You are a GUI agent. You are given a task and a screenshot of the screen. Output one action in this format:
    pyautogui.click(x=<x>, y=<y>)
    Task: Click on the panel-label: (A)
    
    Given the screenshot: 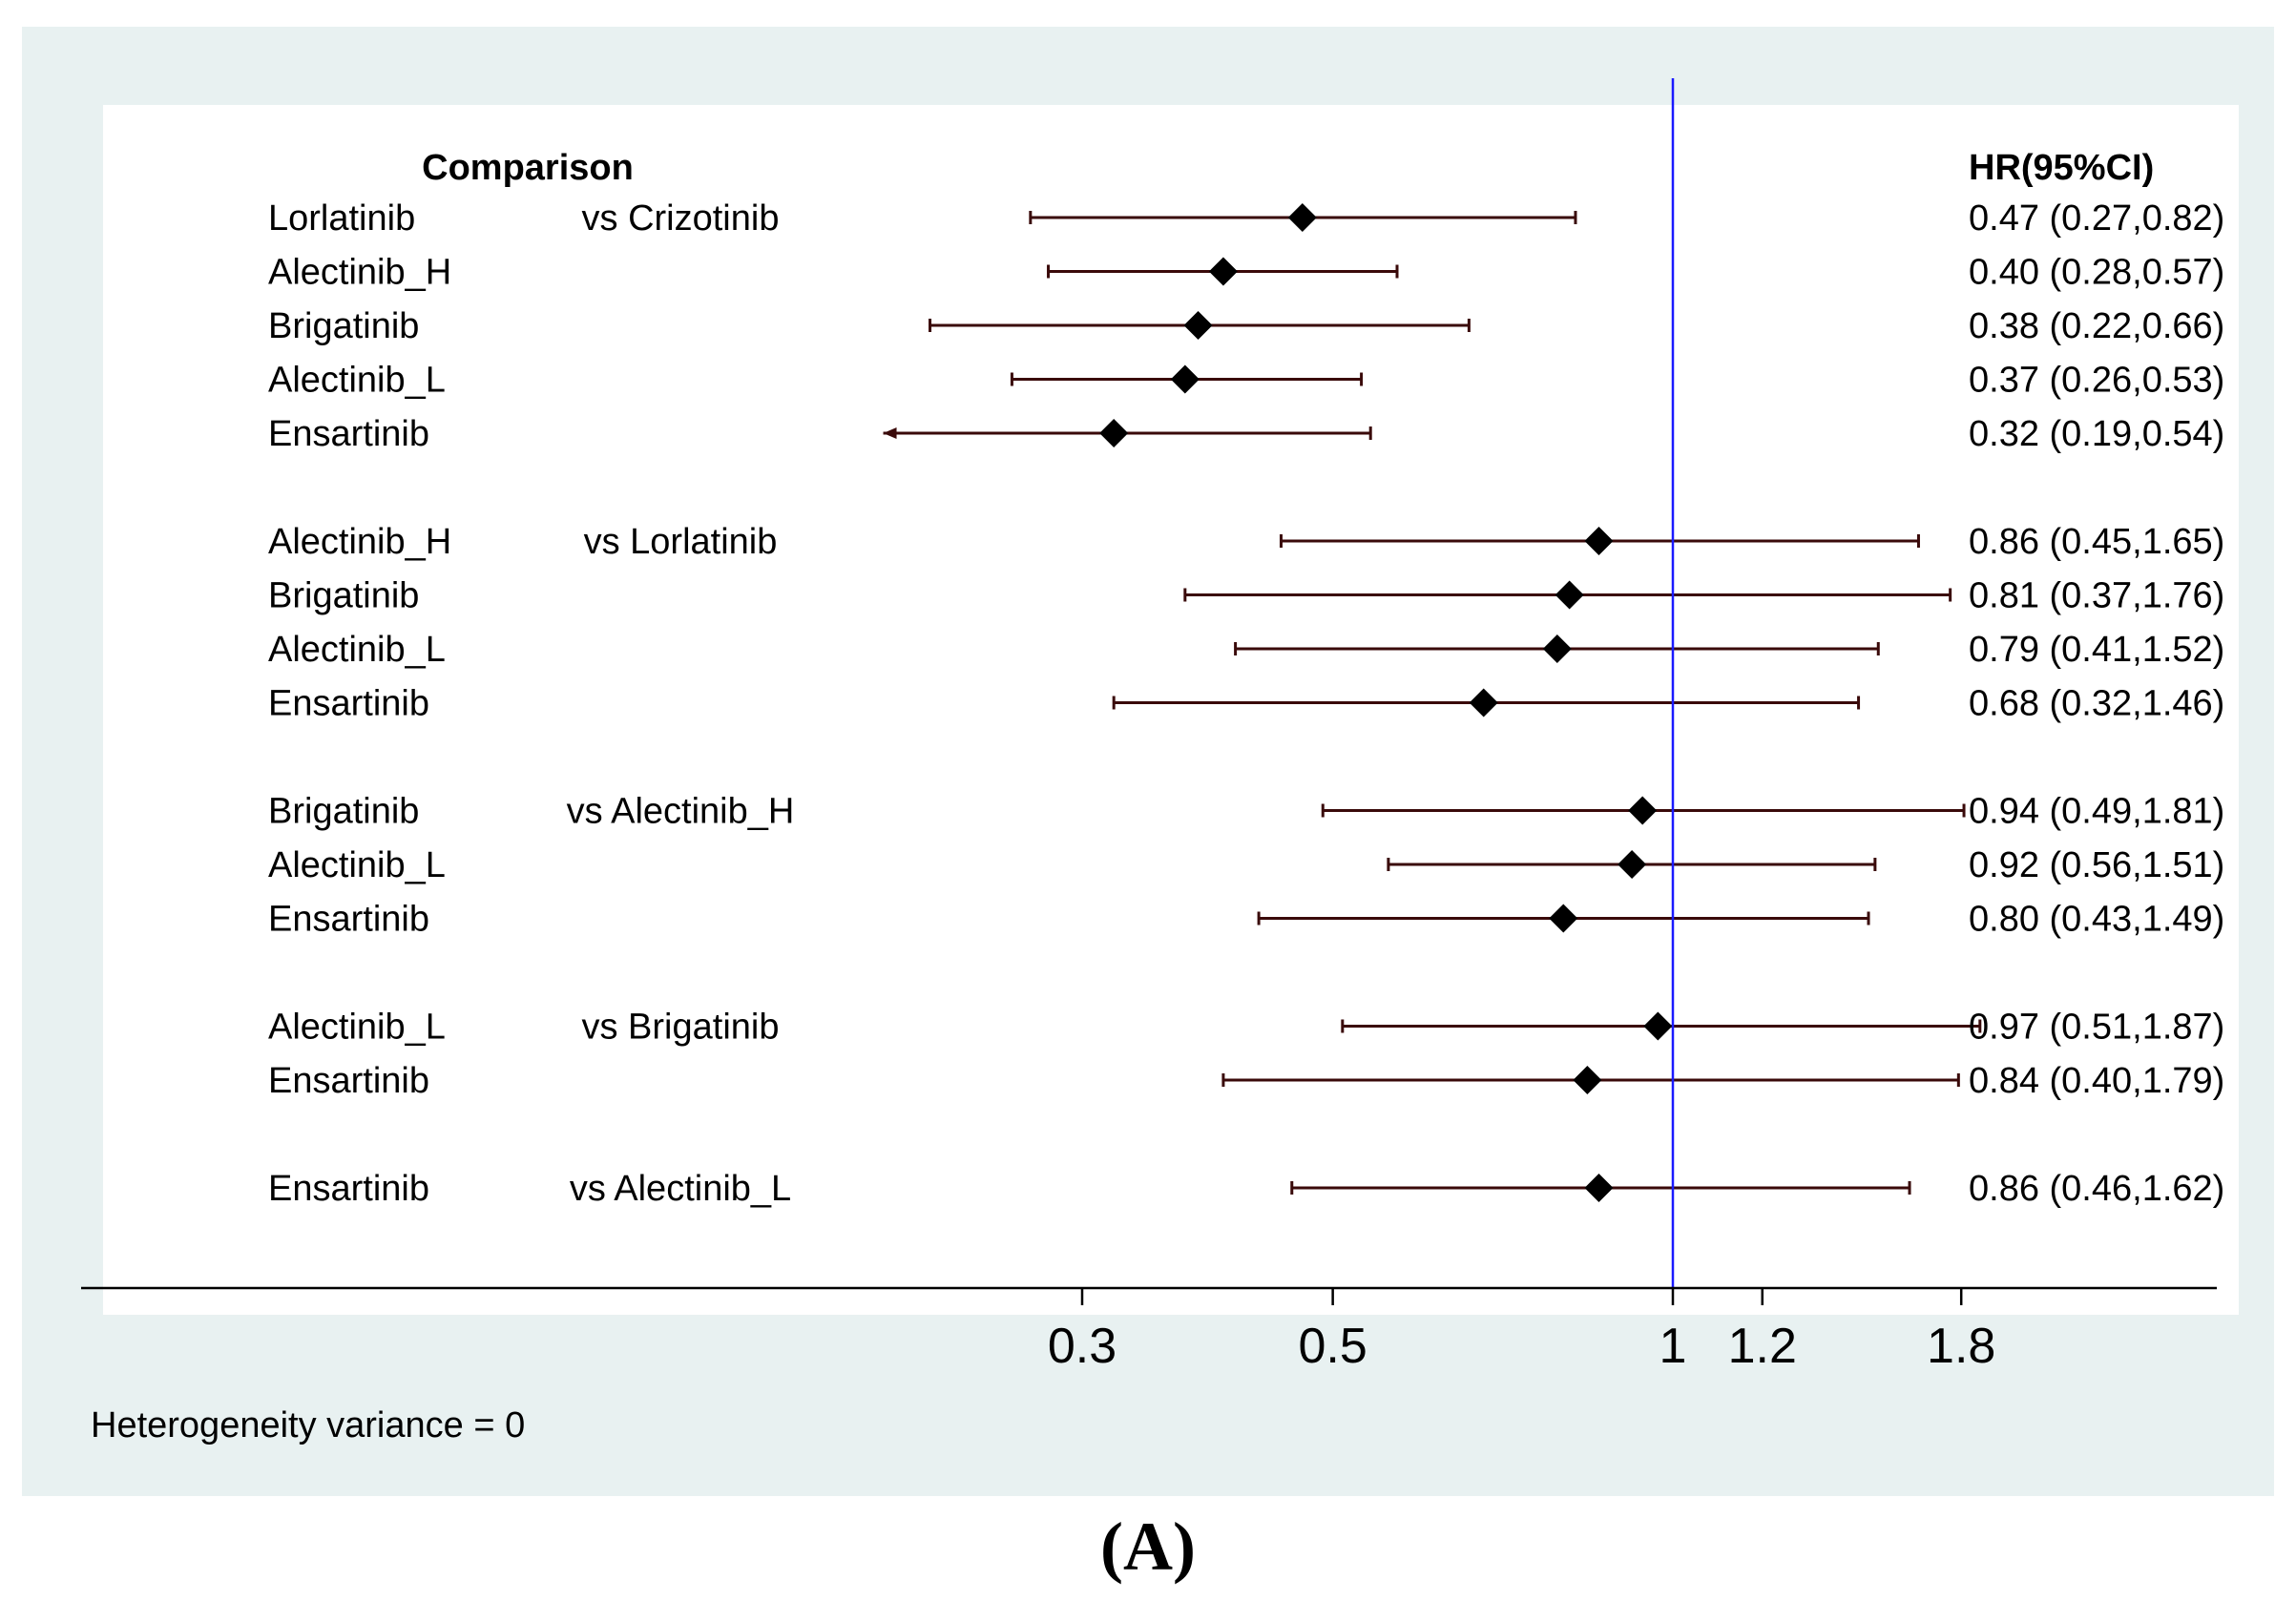 What is the action you would take?
    pyautogui.click(x=1148, y=1546)
    